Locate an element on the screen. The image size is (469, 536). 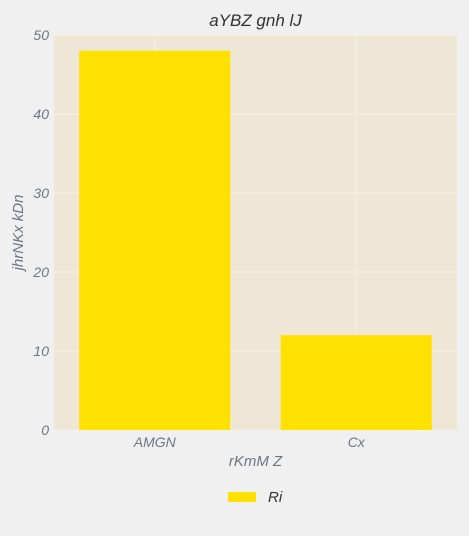
x-axis-ticks: AMGN Cx is located at coordinates (249, 442).